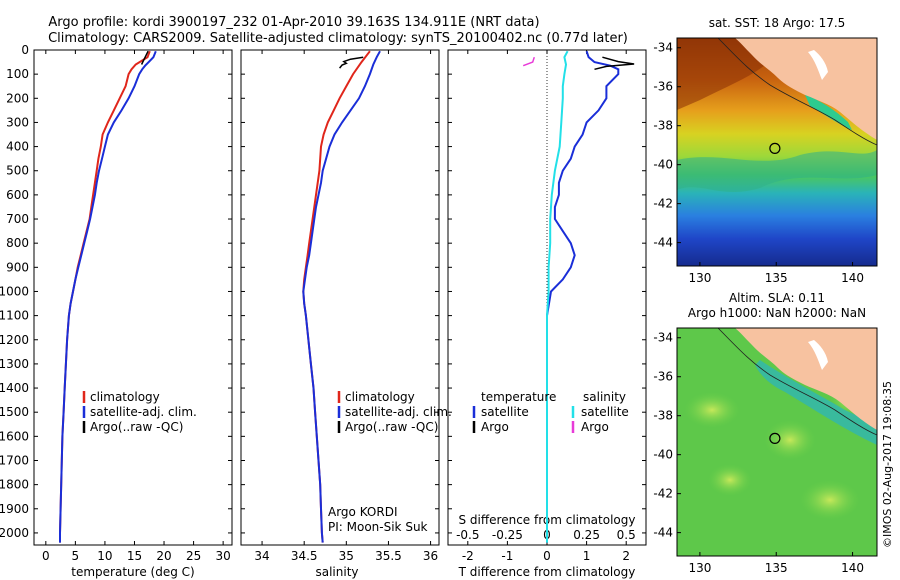 Image resolution: width=900 pixels, height=580 pixels. What do you see at coordinates (818, 355) in the screenshot?
I see `sla-gulf-water` at bounding box center [818, 355].